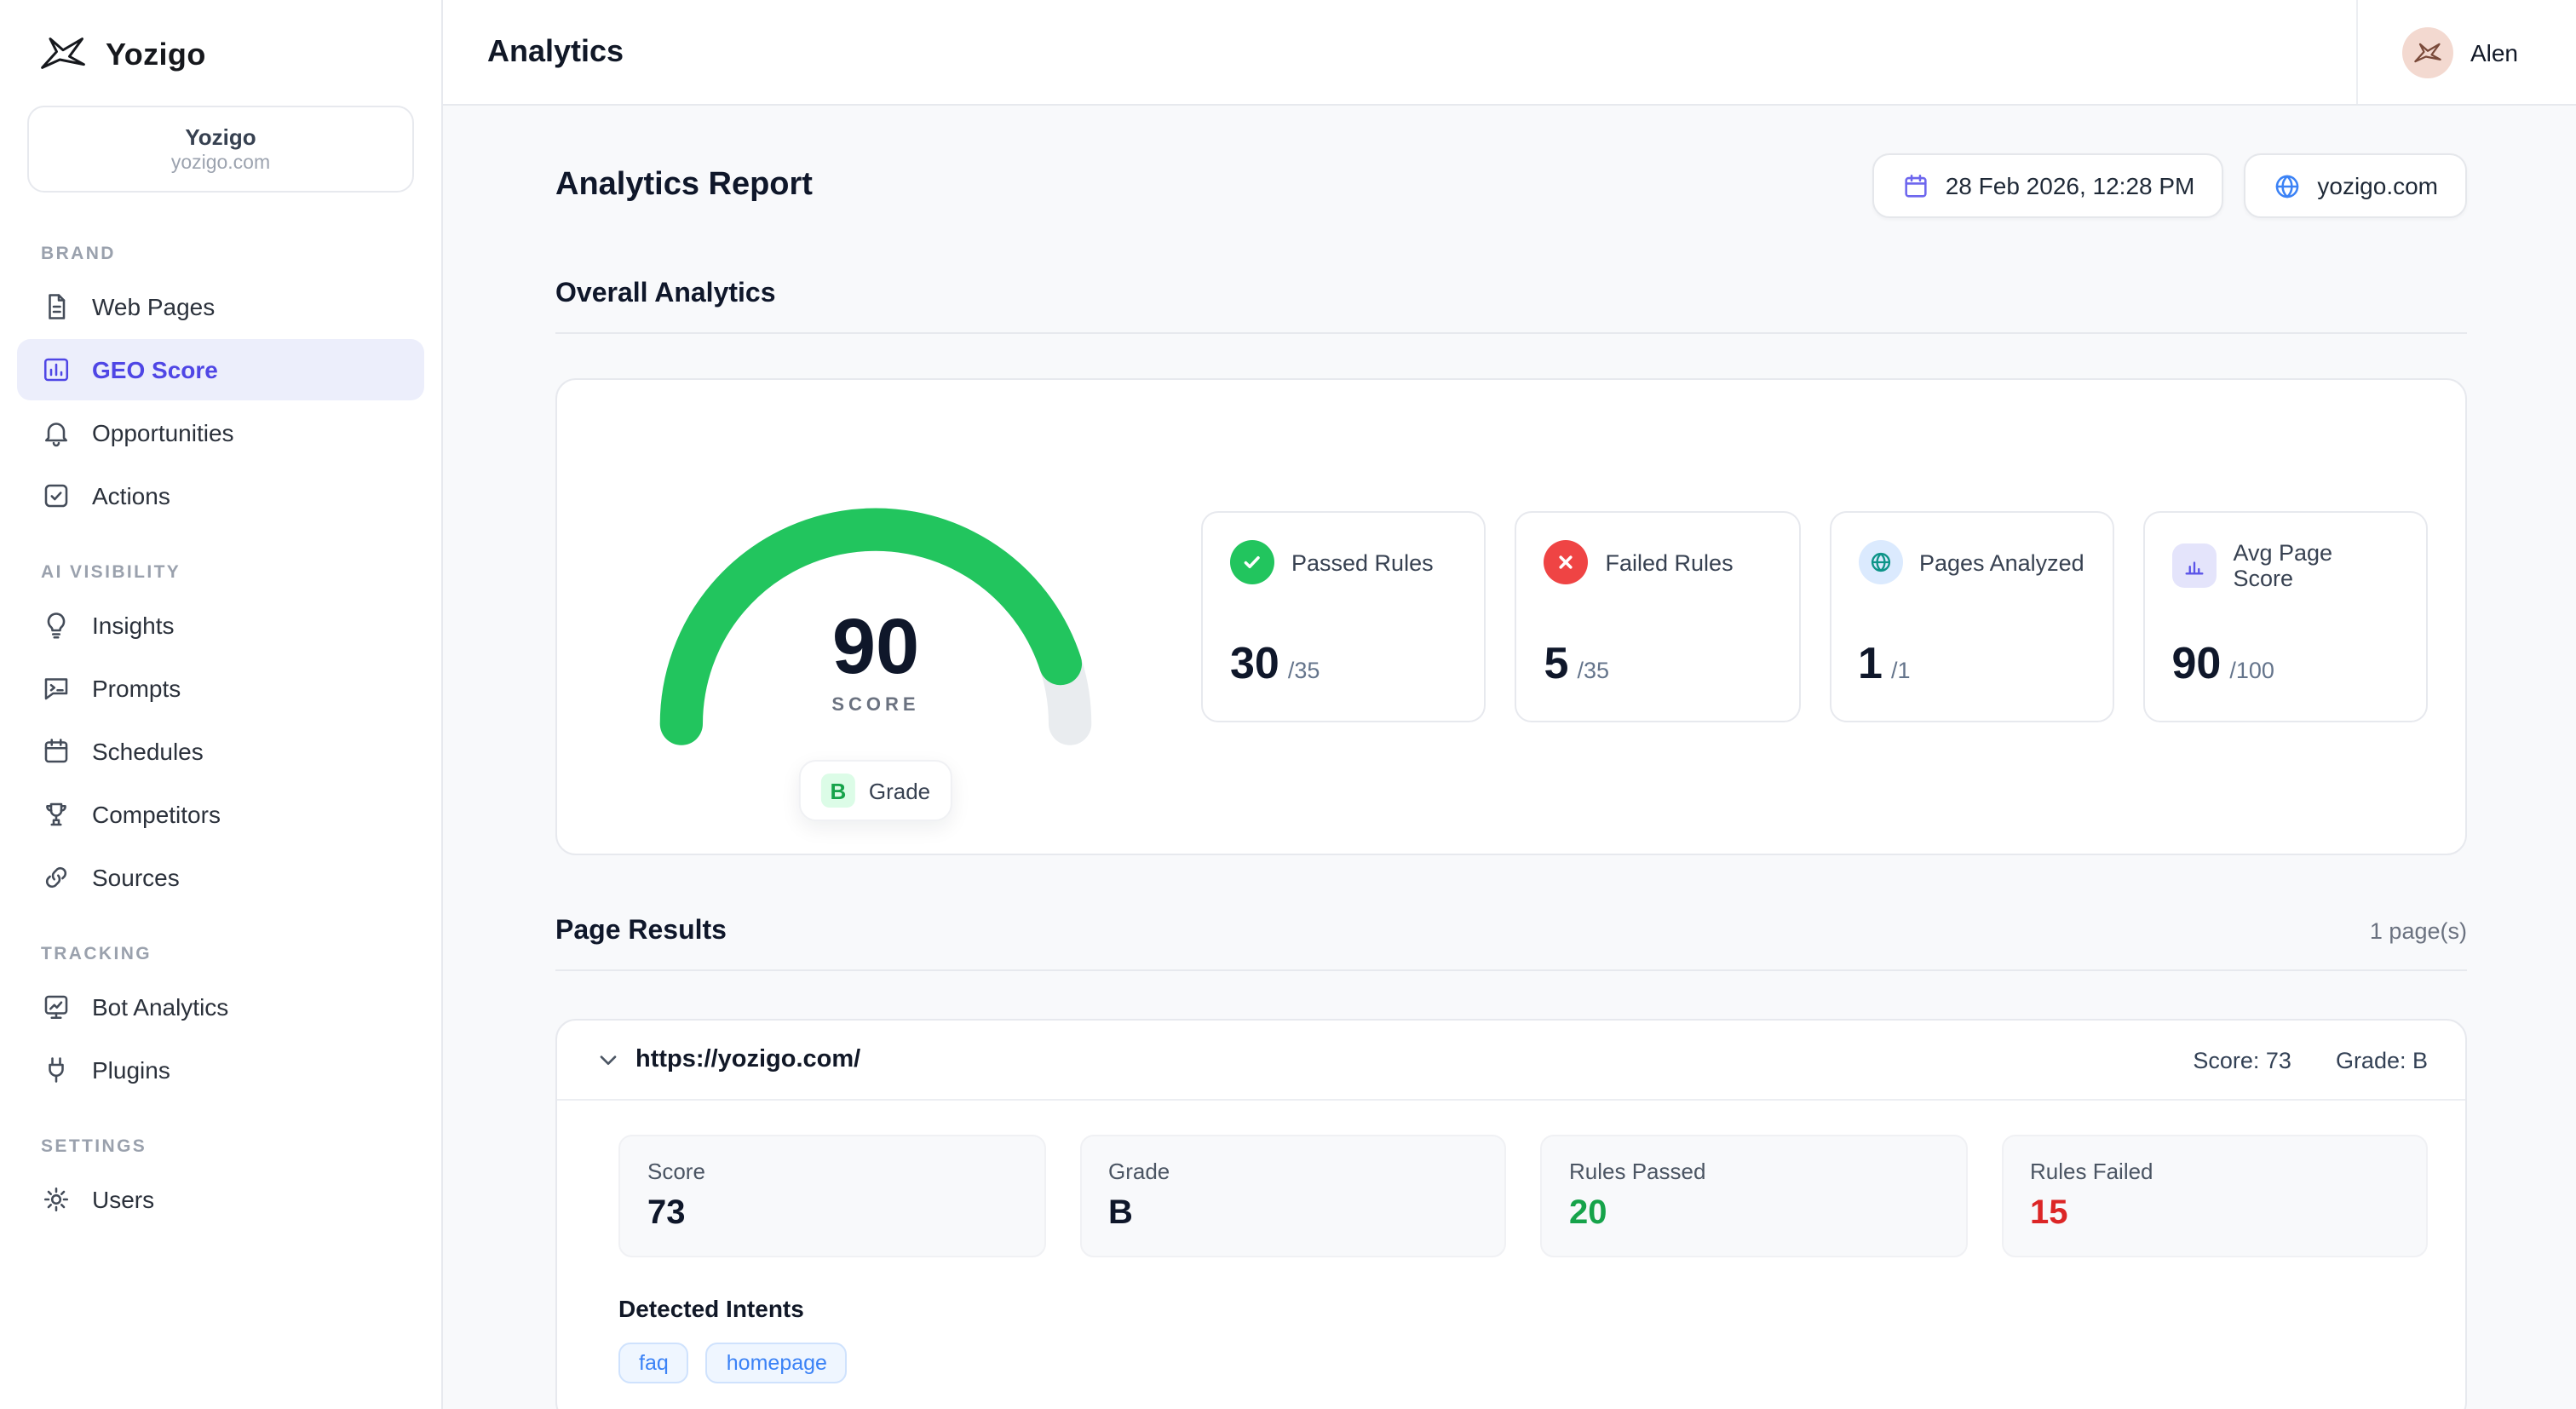 Image resolution: width=2576 pixels, height=1409 pixels. Describe the element at coordinates (57, 814) in the screenshot. I see `trophy-icon` at that location.